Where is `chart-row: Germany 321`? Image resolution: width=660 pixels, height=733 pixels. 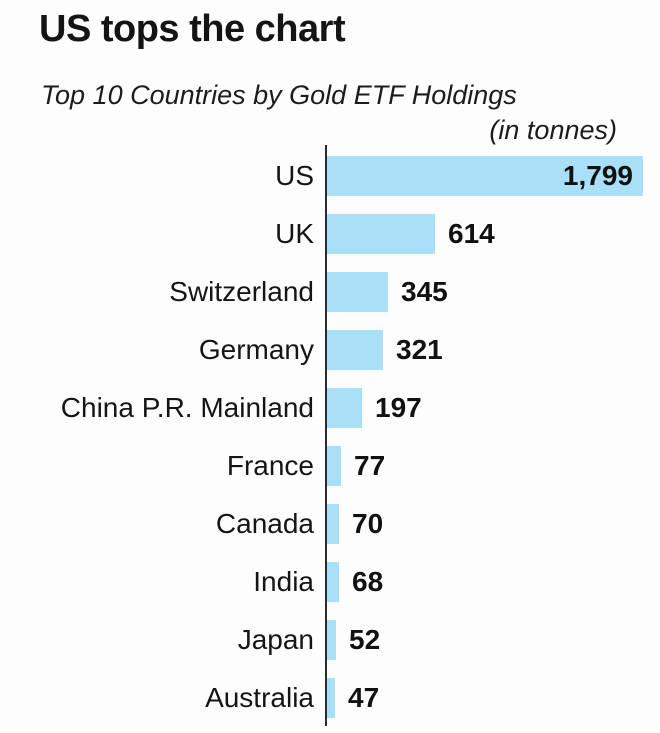
chart-row: Germany 321 is located at coordinates (330, 350).